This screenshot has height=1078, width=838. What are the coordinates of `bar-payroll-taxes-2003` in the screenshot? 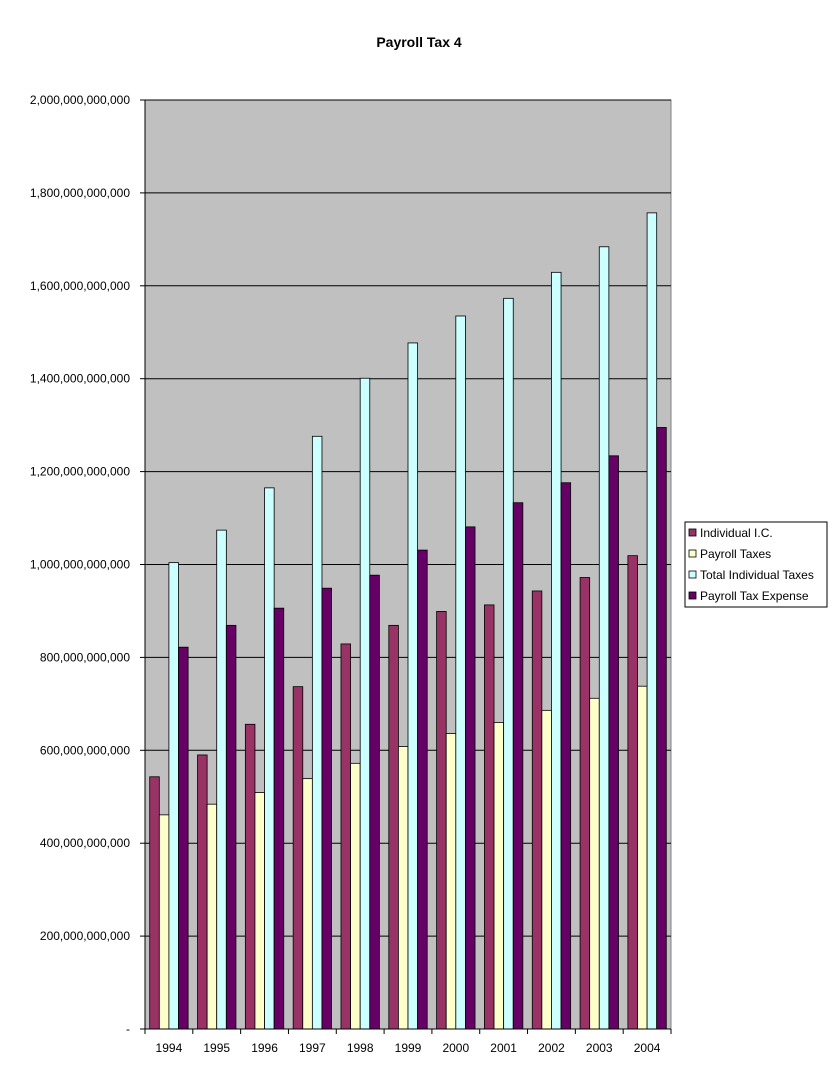 It's located at (594, 863).